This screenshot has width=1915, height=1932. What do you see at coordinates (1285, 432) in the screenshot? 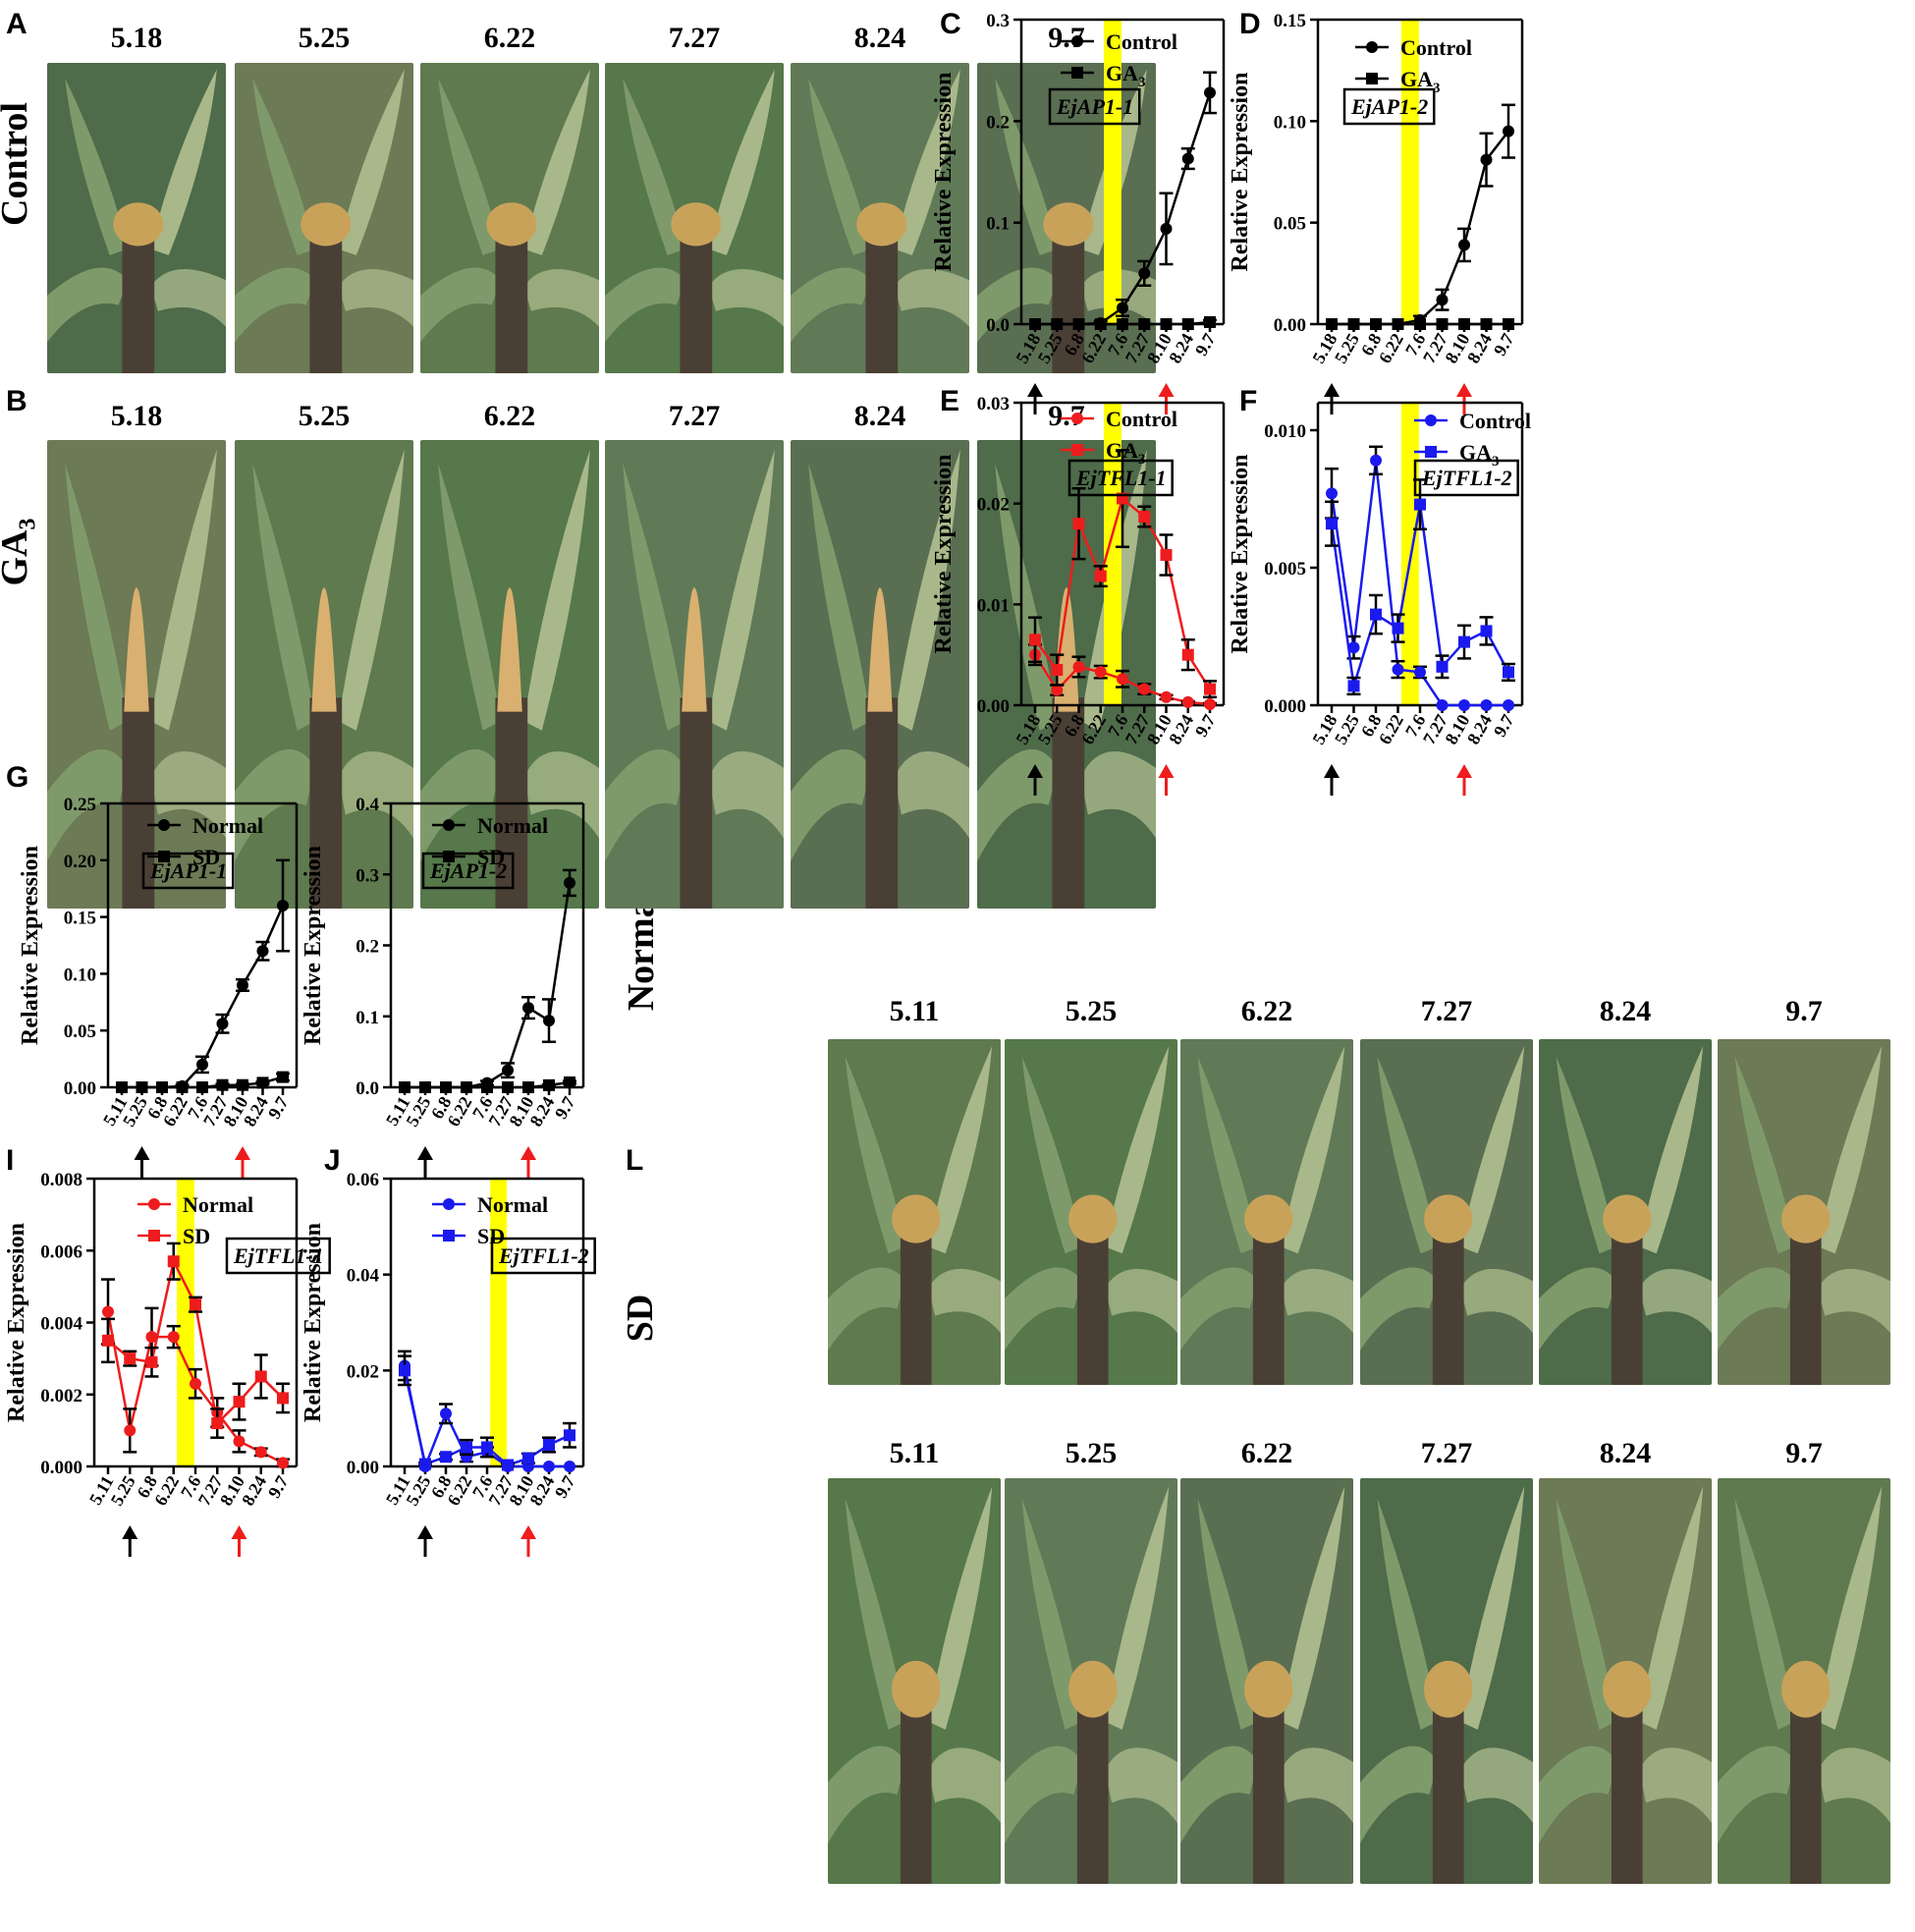
I see `y-tick-label: 0.010` at bounding box center [1285, 432].